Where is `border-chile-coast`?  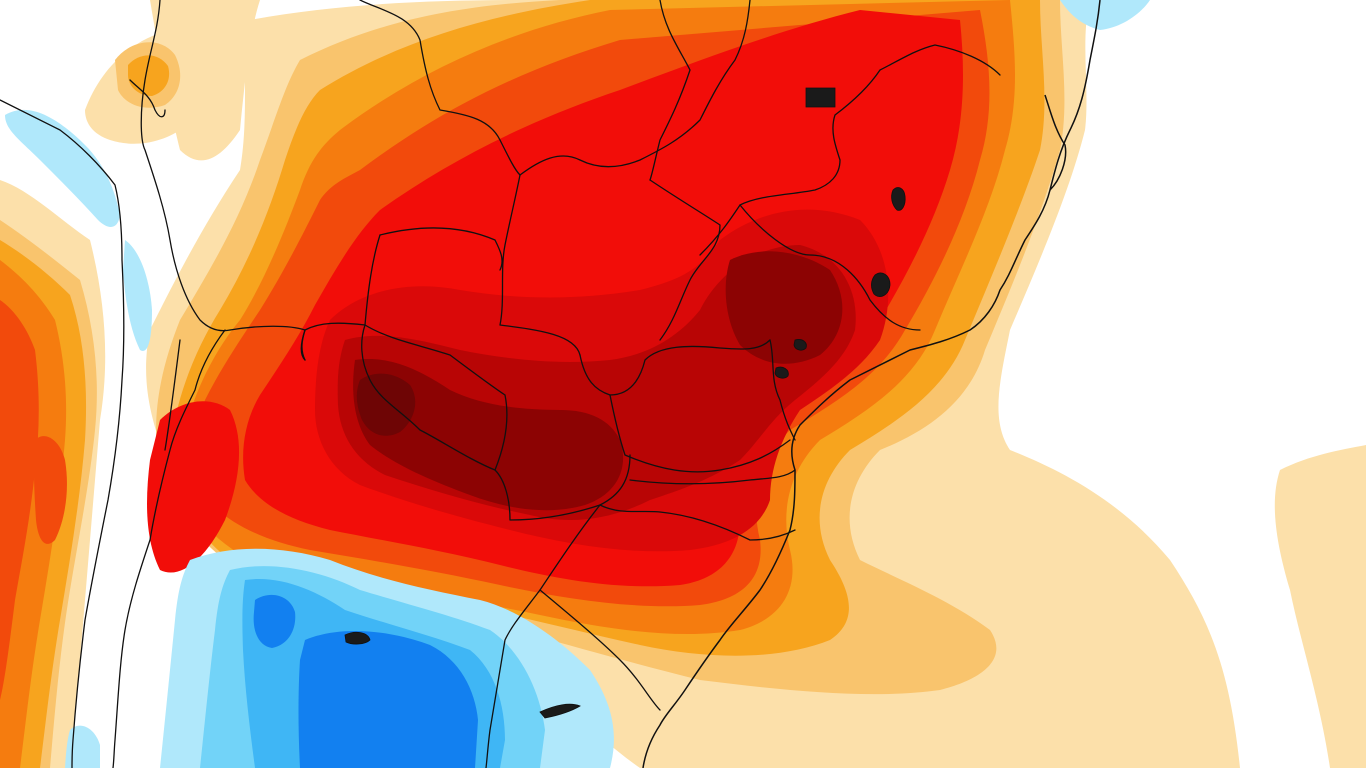 border-chile-coast is located at coordinates (62, 433).